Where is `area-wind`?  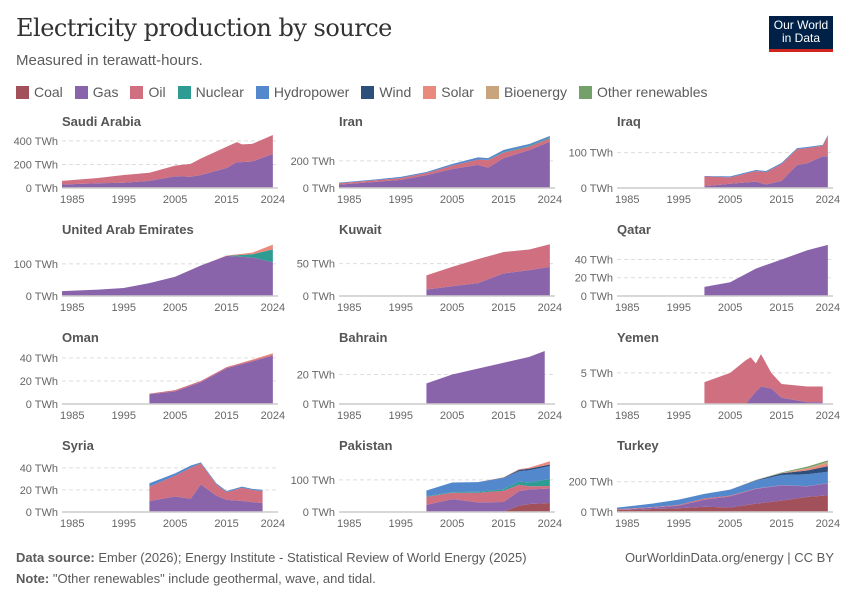
area-wind is located at coordinates (488, 477).